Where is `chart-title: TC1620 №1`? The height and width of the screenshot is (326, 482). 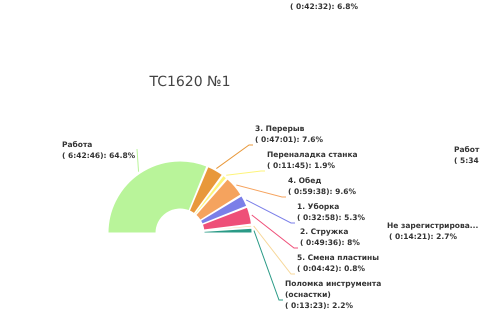
chart-title: TC1620 №1 is located at coordinates (190, 82).